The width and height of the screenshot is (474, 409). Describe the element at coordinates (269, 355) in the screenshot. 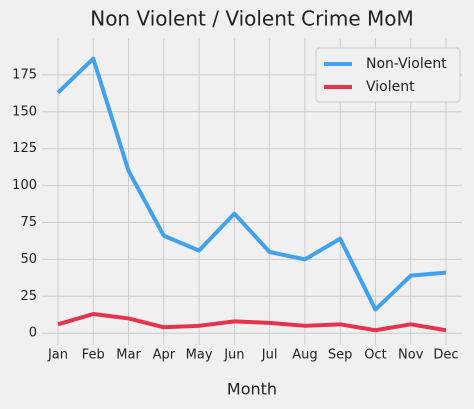

I see `x-tick-label: Jul` at that location.